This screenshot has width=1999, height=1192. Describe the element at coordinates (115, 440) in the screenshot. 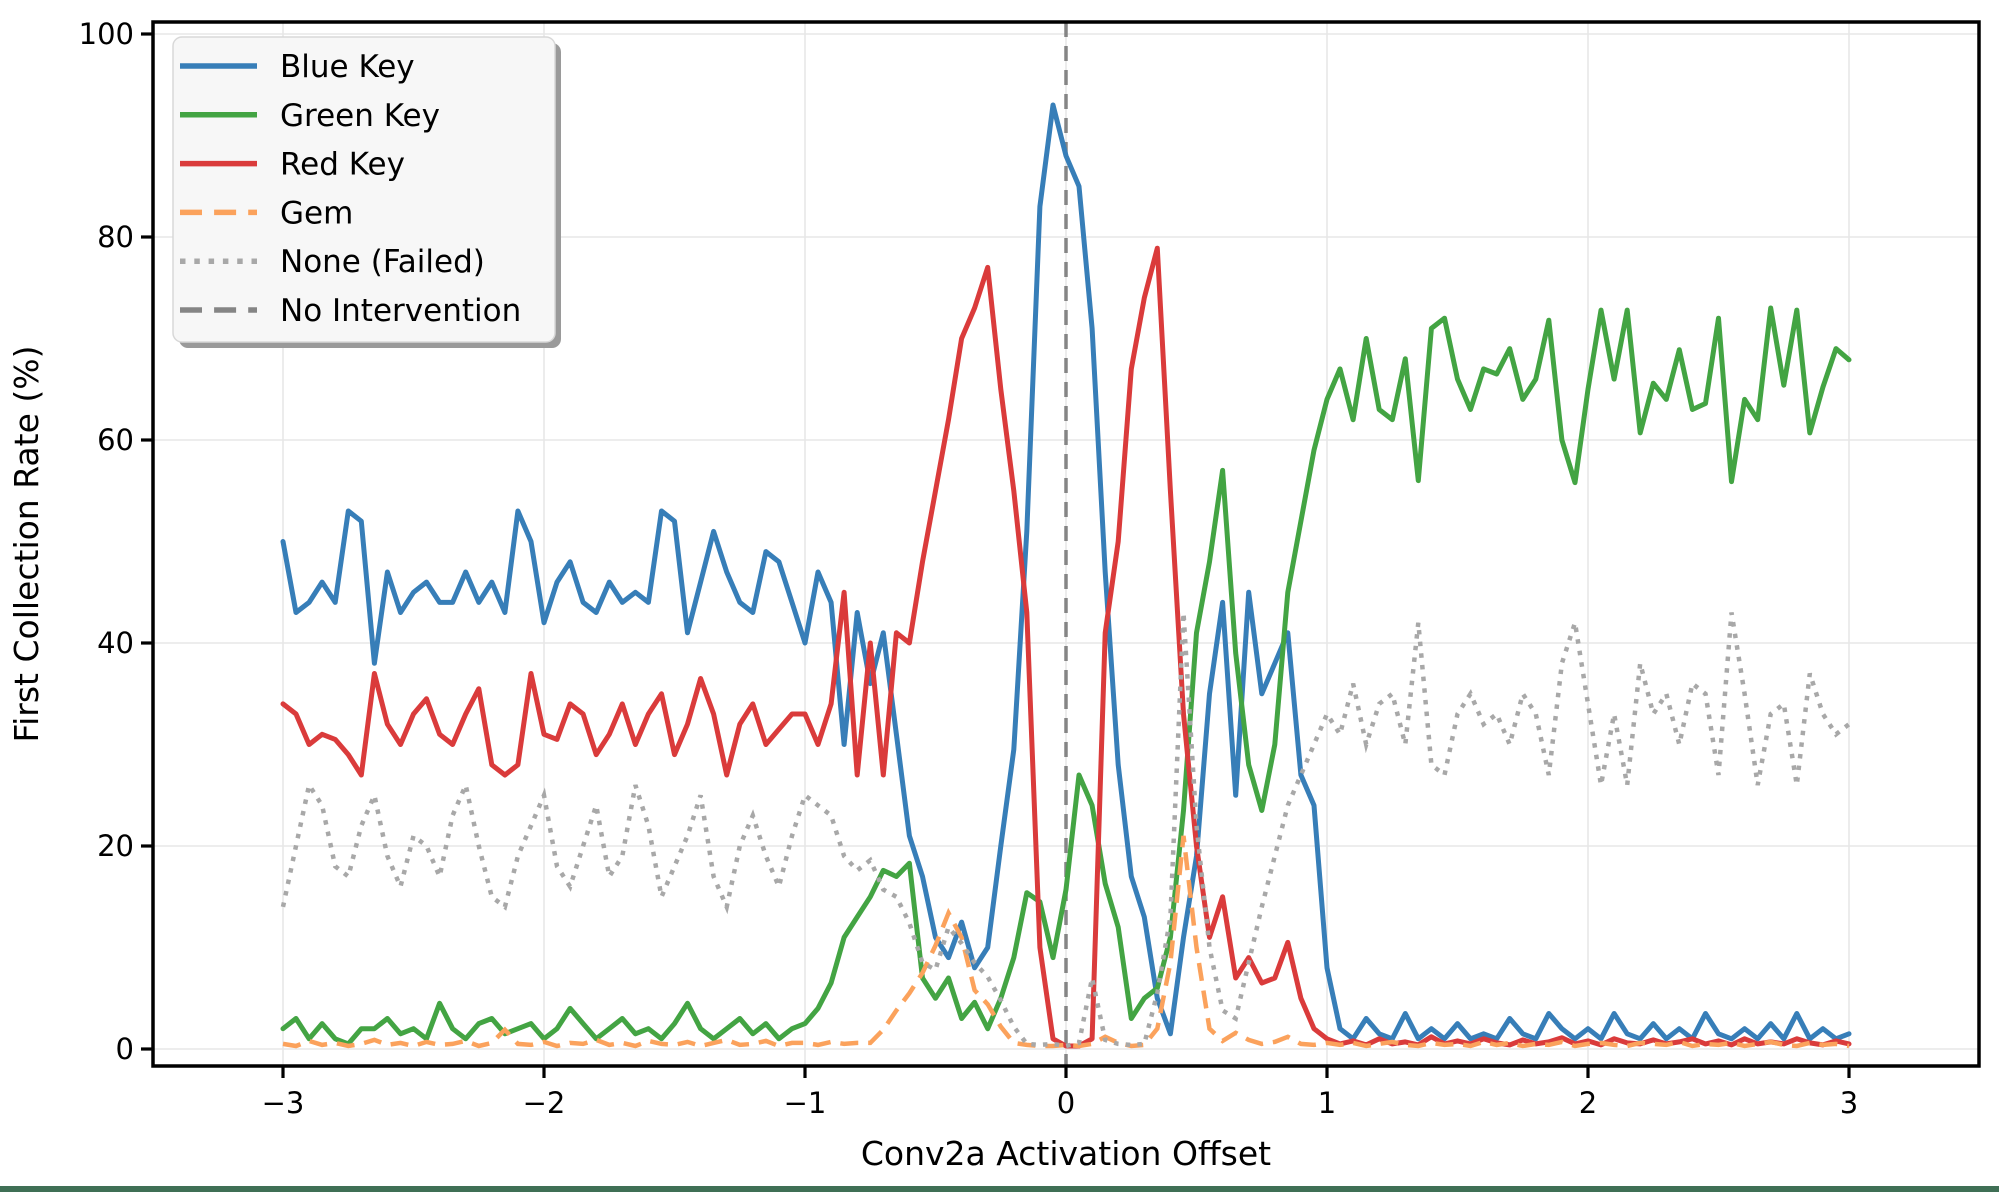

I see `y-tick-label: 60` at that location.